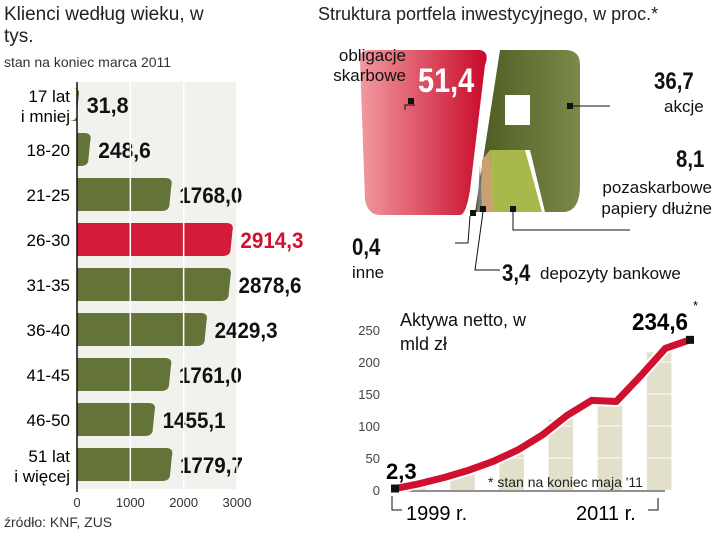 The image size is (720, 533). Describe the element at coordinates (369, 362) in the screenshot. I see `y-tick-label: 200` at that location.